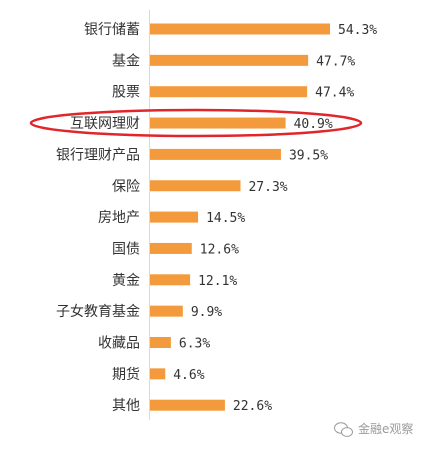 The height and width of the screenshot is (450, 432). Describe the element at coordinates (194, 344) in the screenshot. I see `value-label: 6.3%` at that location.